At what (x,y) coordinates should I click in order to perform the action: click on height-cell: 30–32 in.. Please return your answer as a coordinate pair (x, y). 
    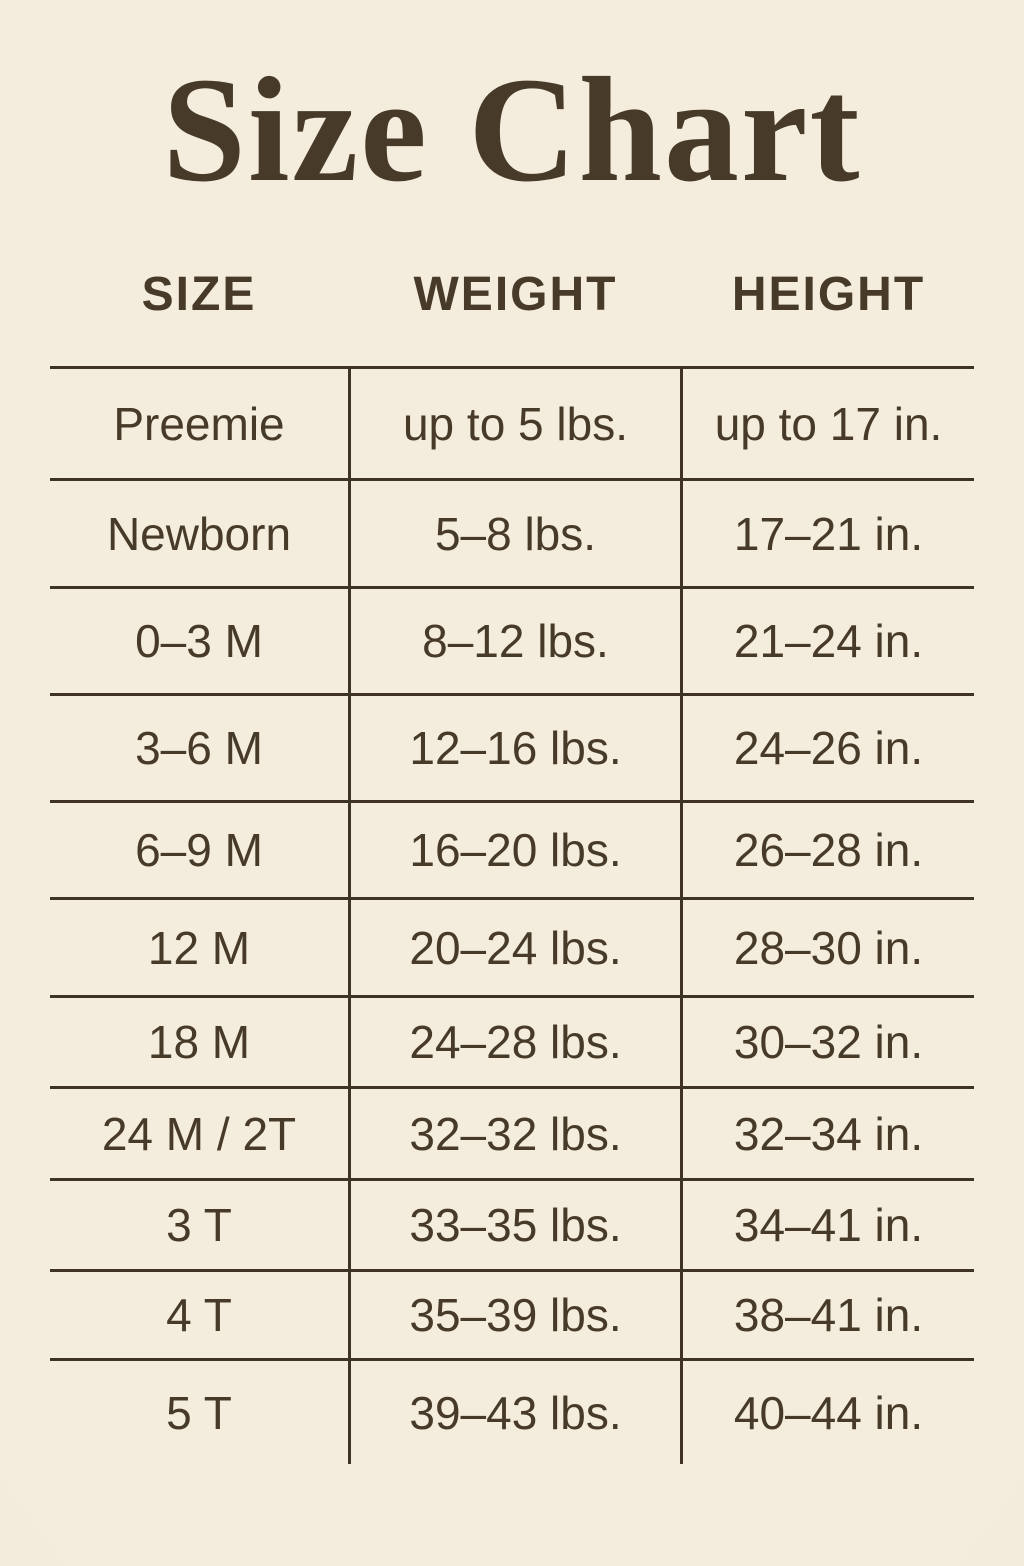
    Looking at the image, I should click on (828, 1040).